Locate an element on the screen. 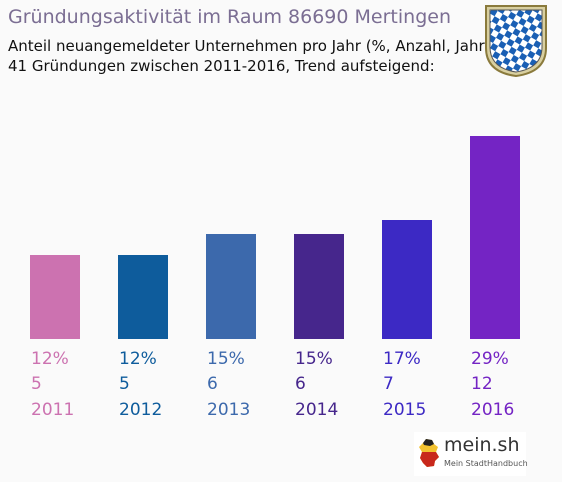 The image size is (562, 482). year-label-2016: 2016 is located at coordinates (492, 410).